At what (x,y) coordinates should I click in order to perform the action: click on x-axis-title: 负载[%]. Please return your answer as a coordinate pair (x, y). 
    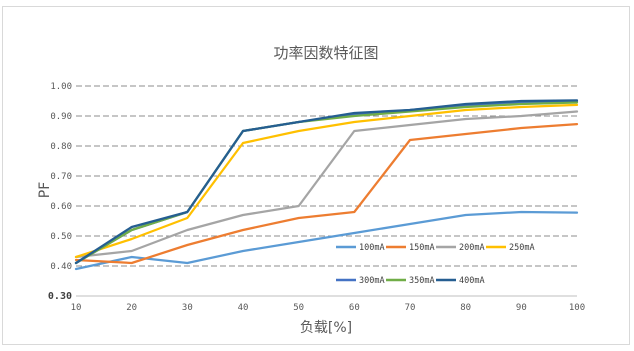
    Looking at the image, I should click on (326, 328).